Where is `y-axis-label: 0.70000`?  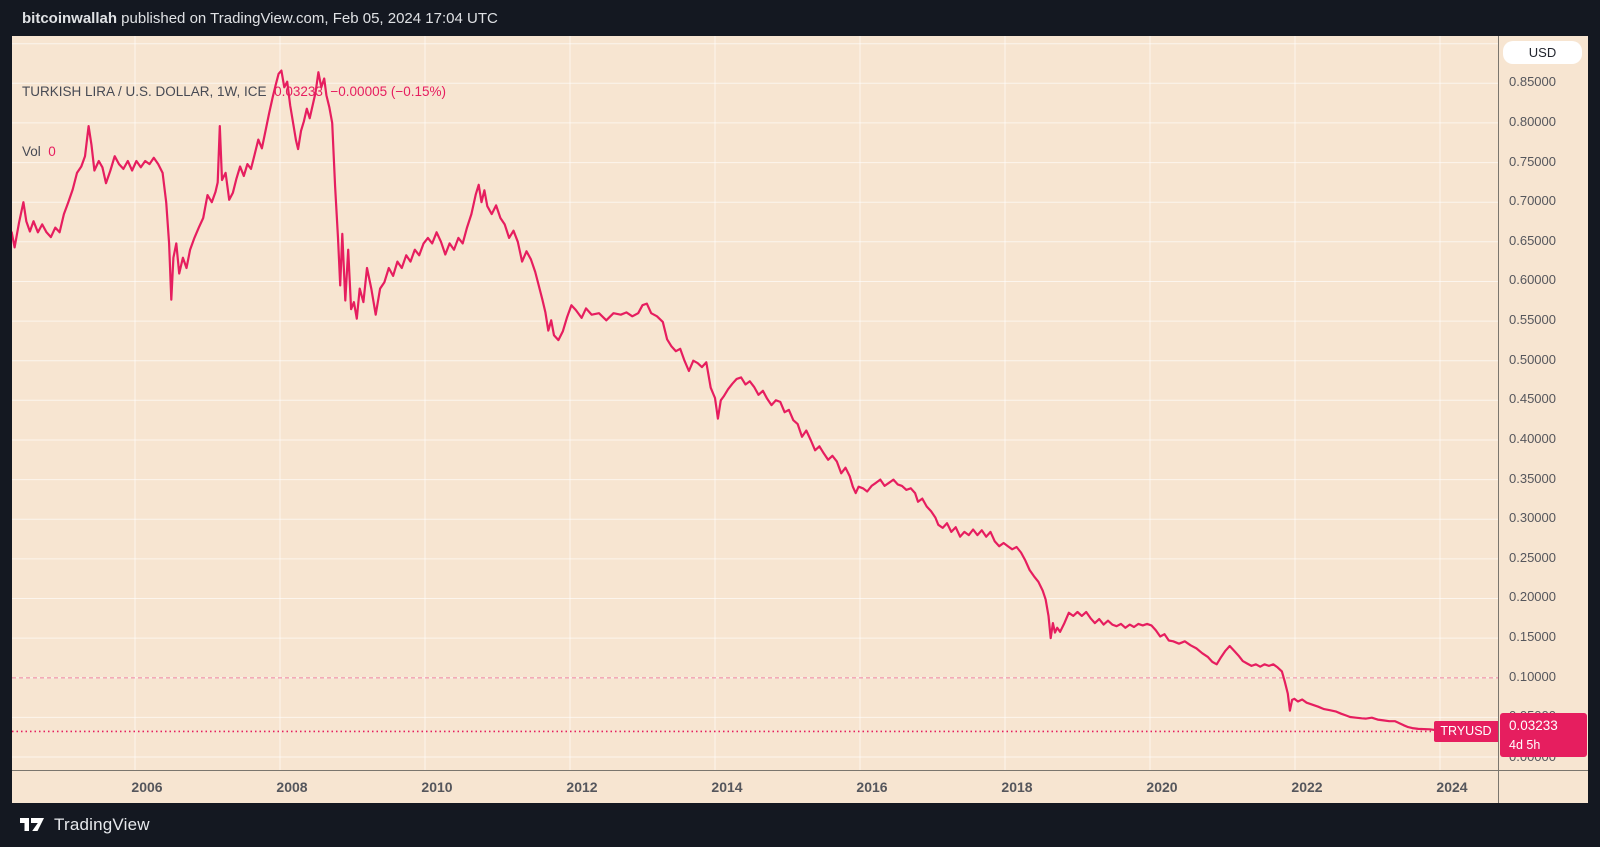
y-axis-label: 0.70000 is located at coordinates (1532, 200).